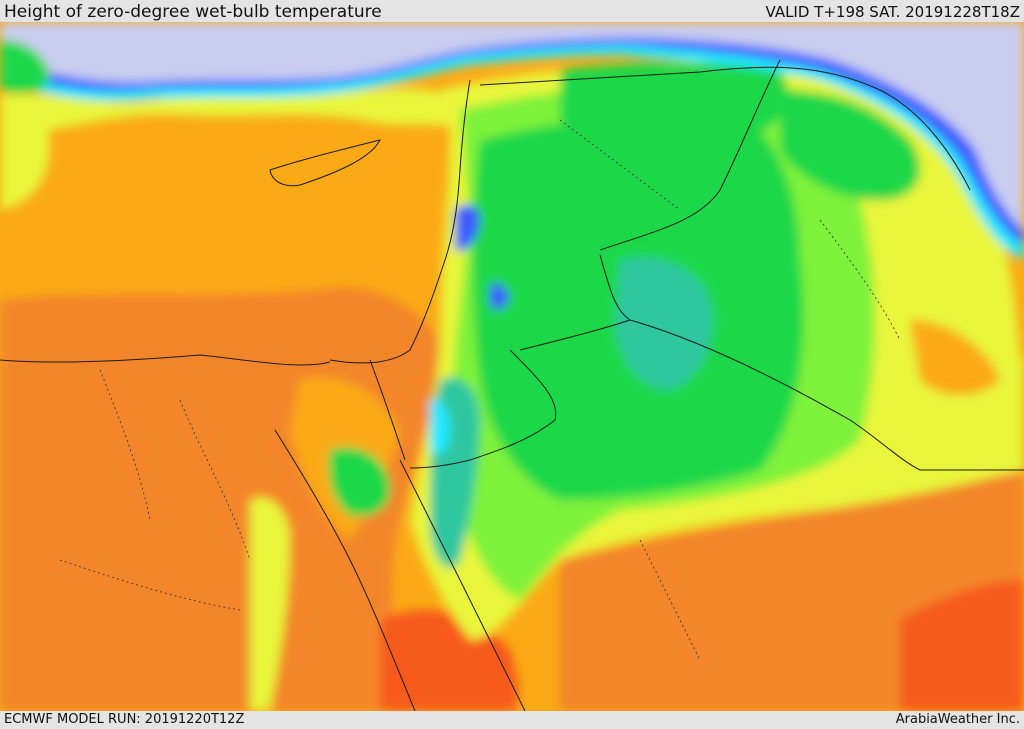 The image size is (1024, 729). What do you see at coordinates (483, 409) in the screenshot?
I see `border-jordan-saudi-south` at bounding box center [483, 409].